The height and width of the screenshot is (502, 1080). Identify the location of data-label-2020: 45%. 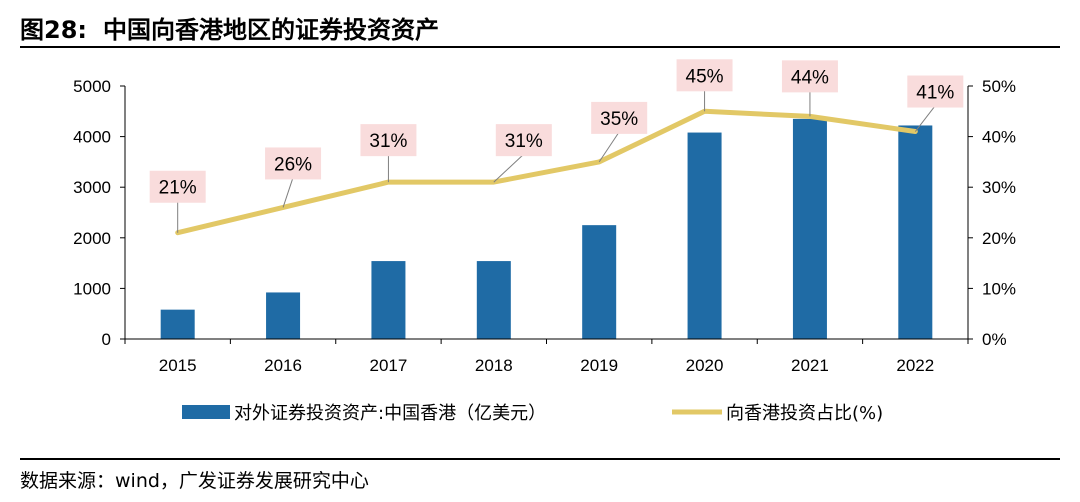
(705, 76).